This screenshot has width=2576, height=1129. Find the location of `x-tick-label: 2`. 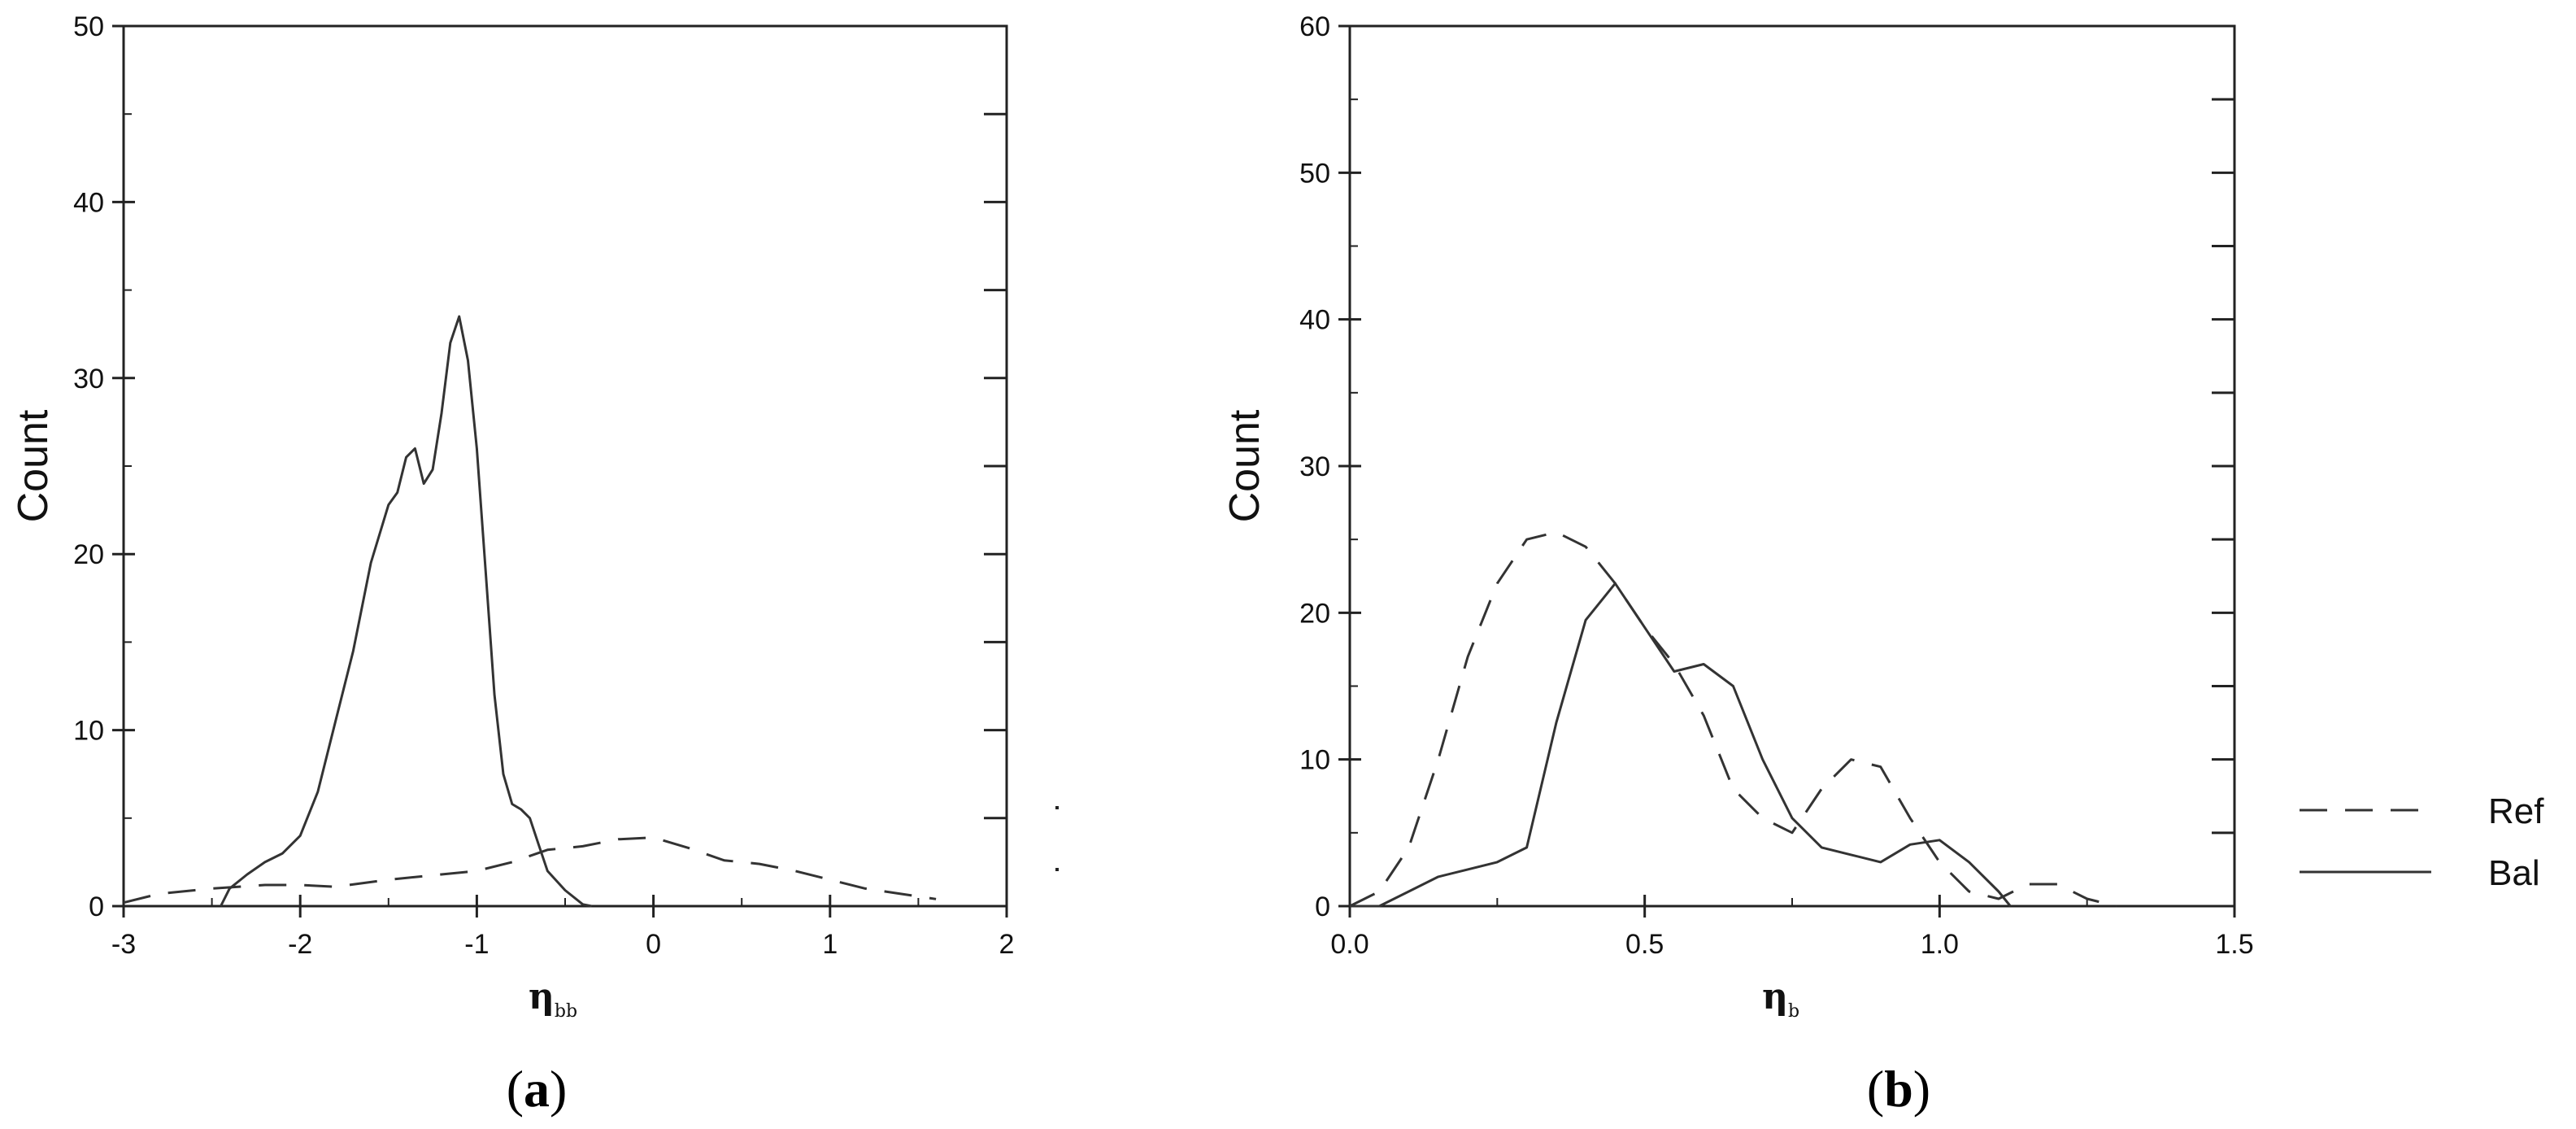

x-tick-label: 2 is located at coordinates (1007, 944).